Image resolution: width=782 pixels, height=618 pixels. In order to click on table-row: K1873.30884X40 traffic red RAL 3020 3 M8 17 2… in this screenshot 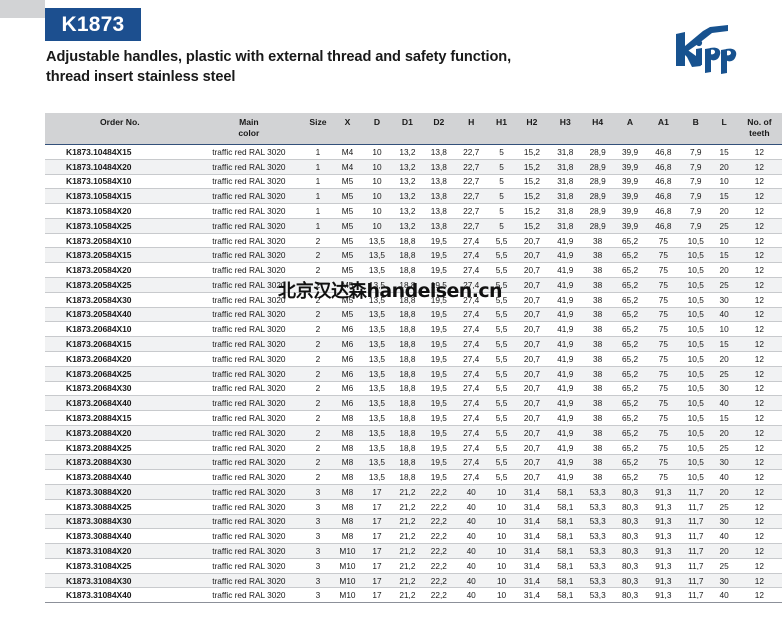, I will do `click(413, 536)`.